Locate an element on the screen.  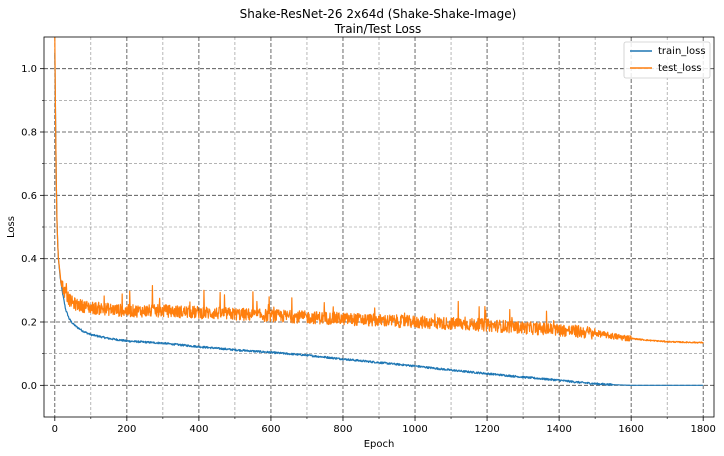
y-tick-label: 0.2 is located at coordinates (29, 323).